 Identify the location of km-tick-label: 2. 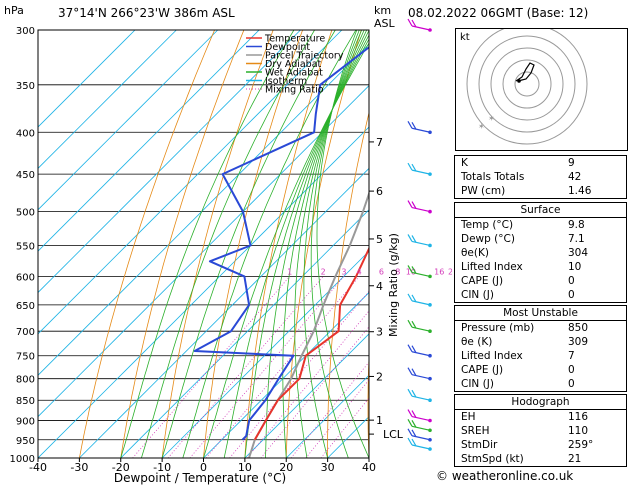
(379, 376).